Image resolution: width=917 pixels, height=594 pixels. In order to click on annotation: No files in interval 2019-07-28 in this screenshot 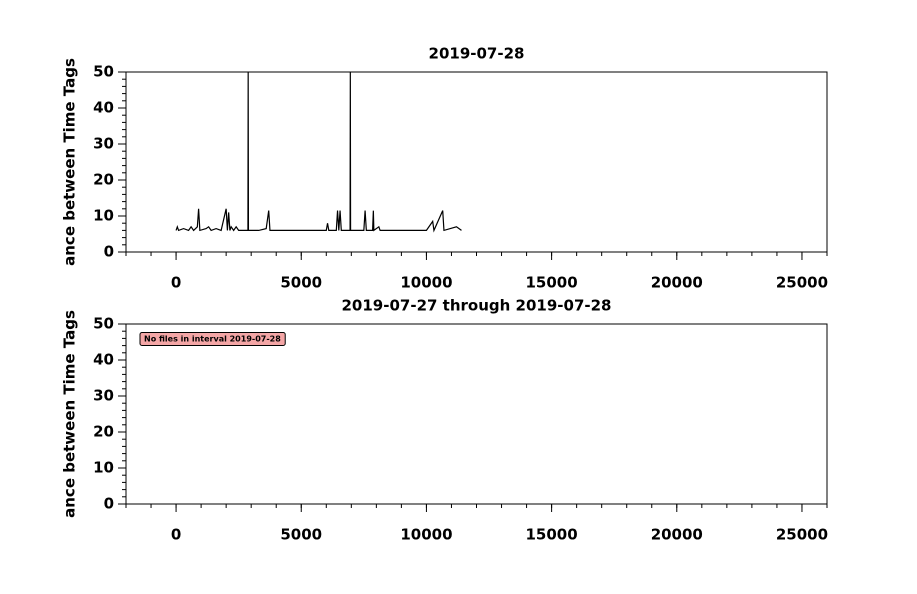, I will do `click(212, 339)`.